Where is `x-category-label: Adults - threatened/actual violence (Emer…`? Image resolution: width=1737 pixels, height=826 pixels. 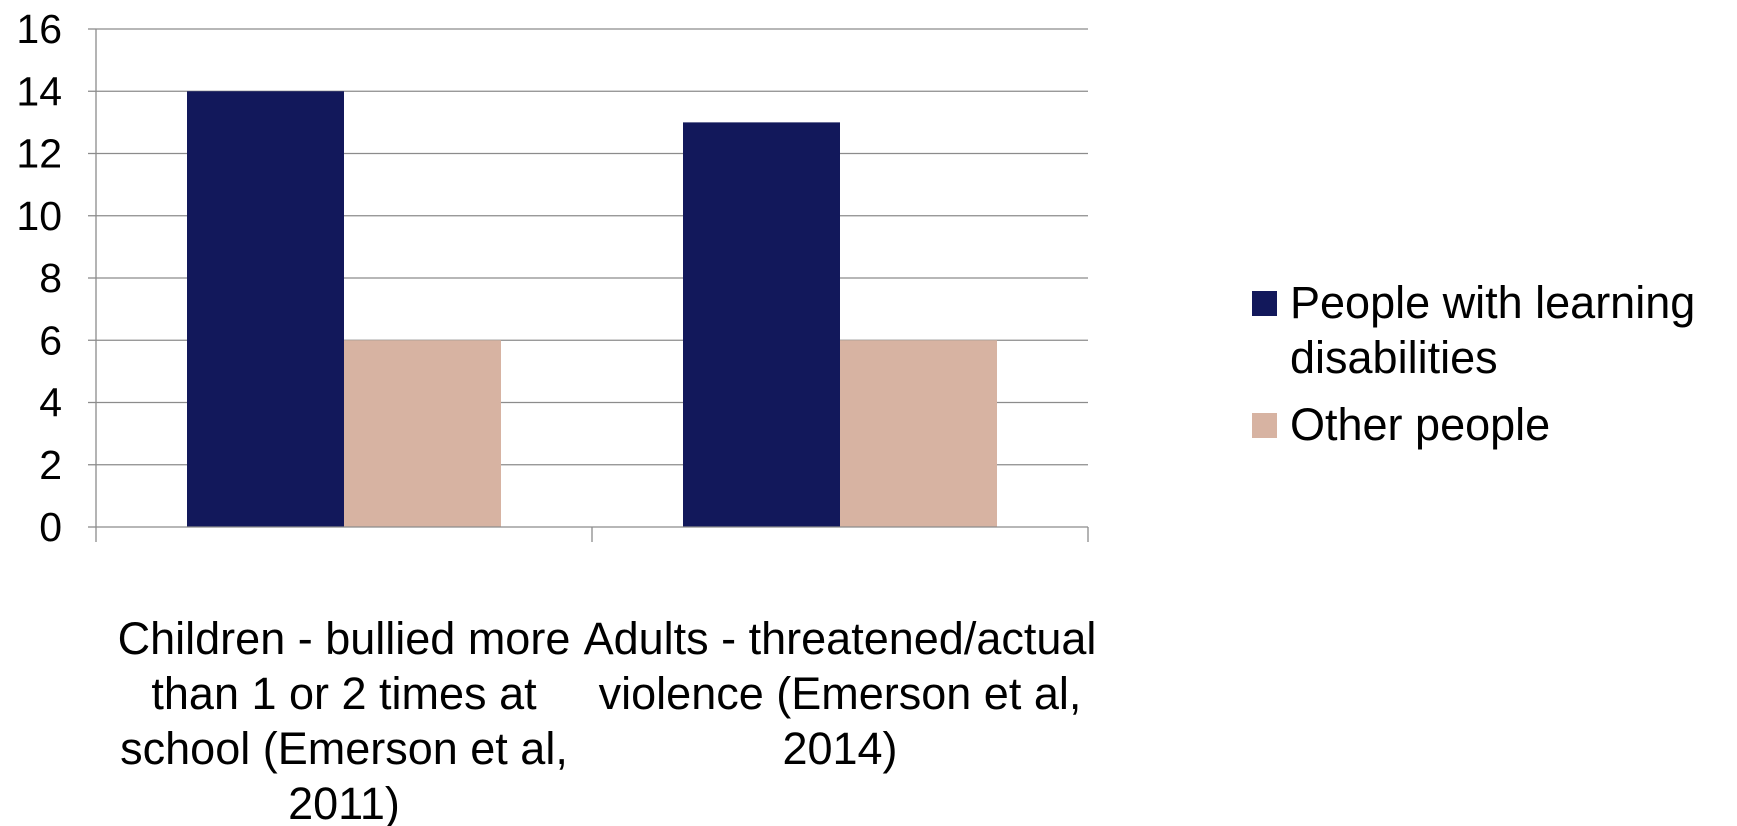 x-category-label: Adults - threatened/actual violence (Emer… is located at coordinates (840, 693).